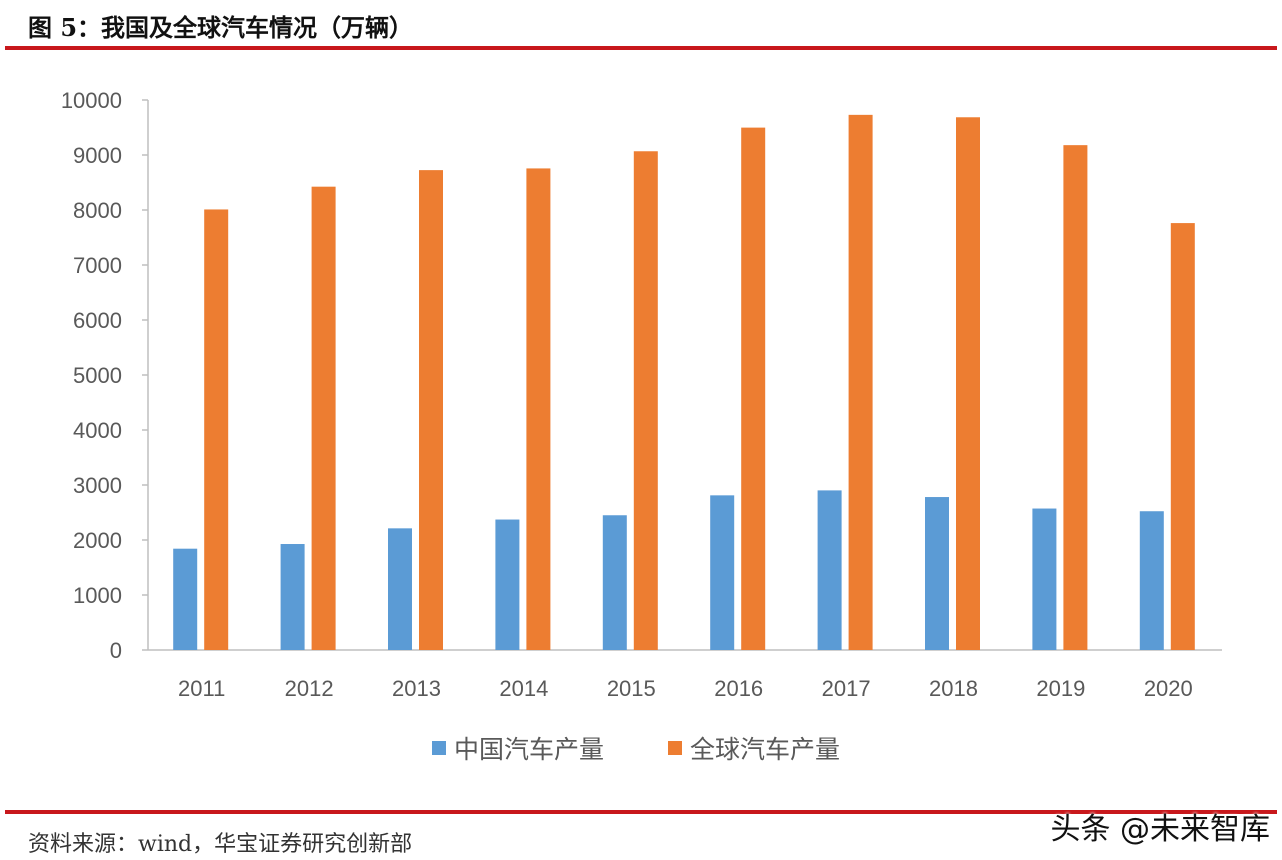 The image size is (1282, 860). I want to click on x-tick-label: 2020, so click(1168, 688).